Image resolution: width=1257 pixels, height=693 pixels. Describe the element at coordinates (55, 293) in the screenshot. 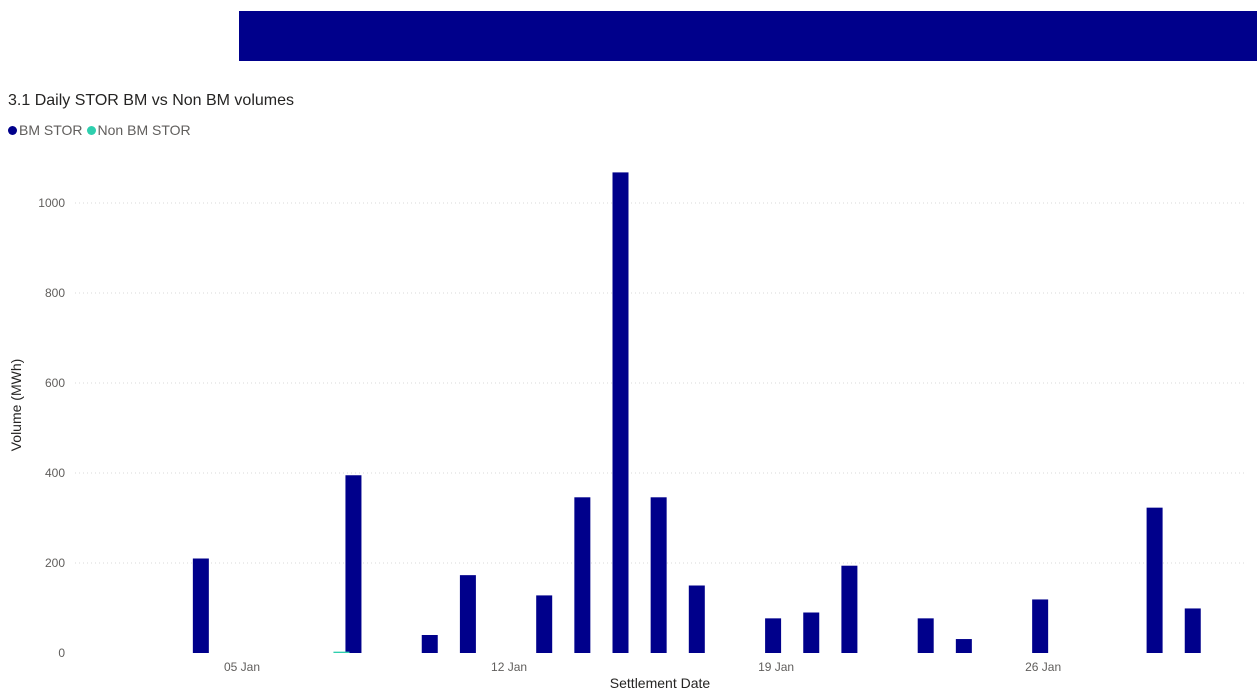

I see `y-tick-label: 800` at that location.